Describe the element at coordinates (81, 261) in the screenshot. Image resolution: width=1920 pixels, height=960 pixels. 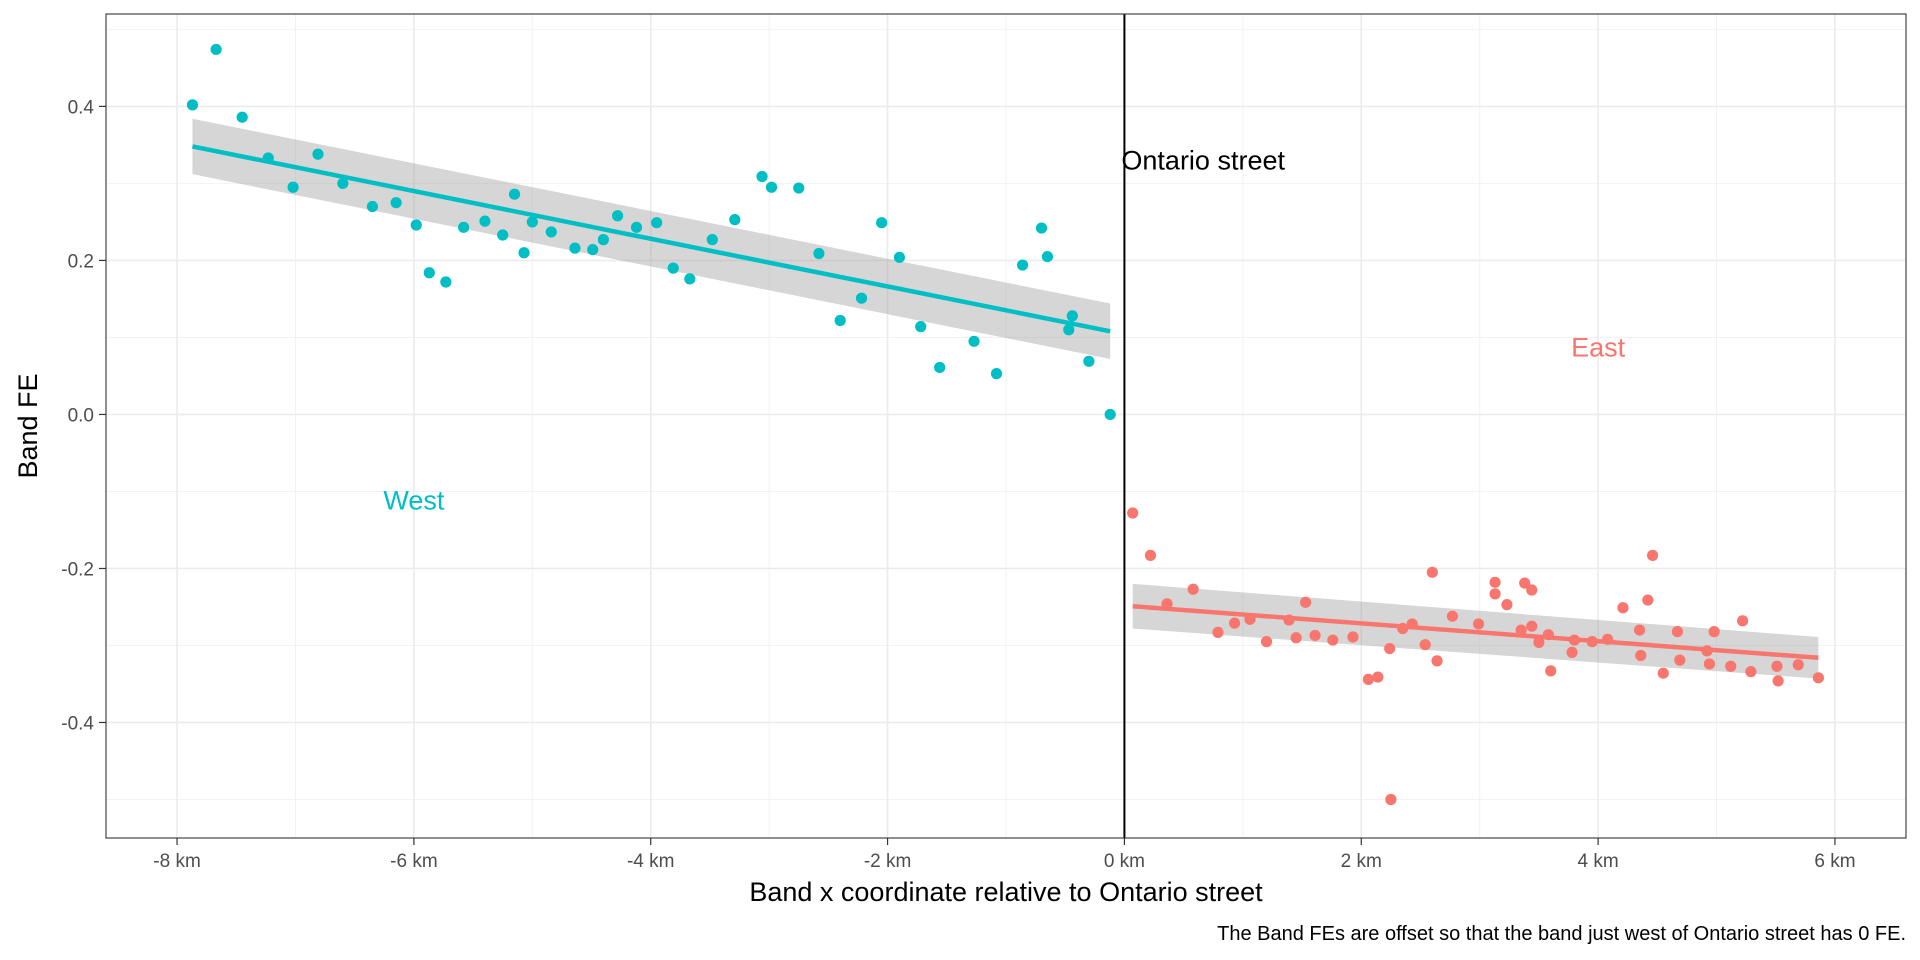
I see `y-tick-label: 0.2` at that location.